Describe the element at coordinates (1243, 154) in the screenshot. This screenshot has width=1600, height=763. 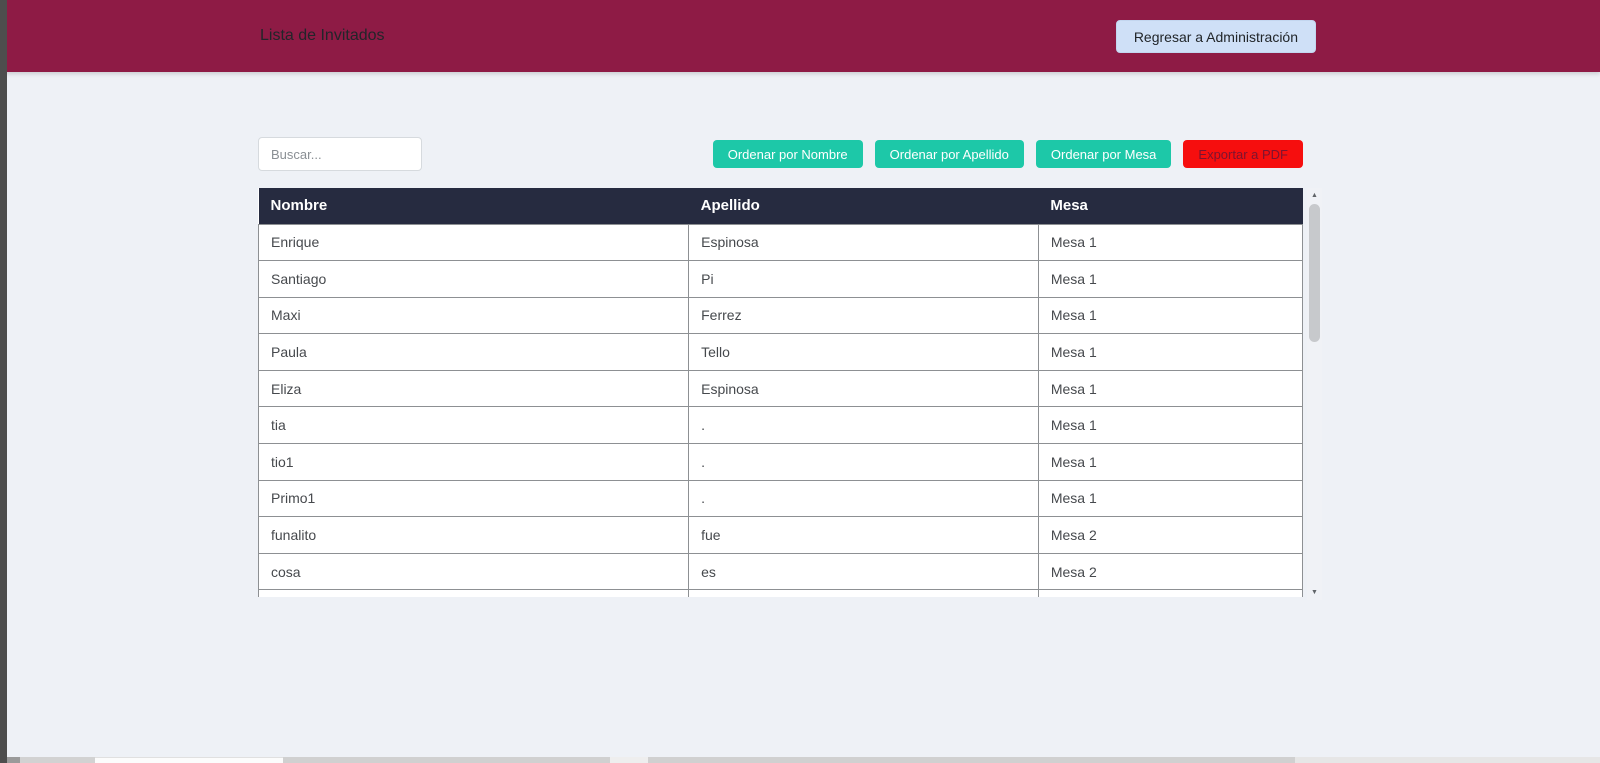
I see `exportar-a-pdf-button: Exportar a PDF` at that location.